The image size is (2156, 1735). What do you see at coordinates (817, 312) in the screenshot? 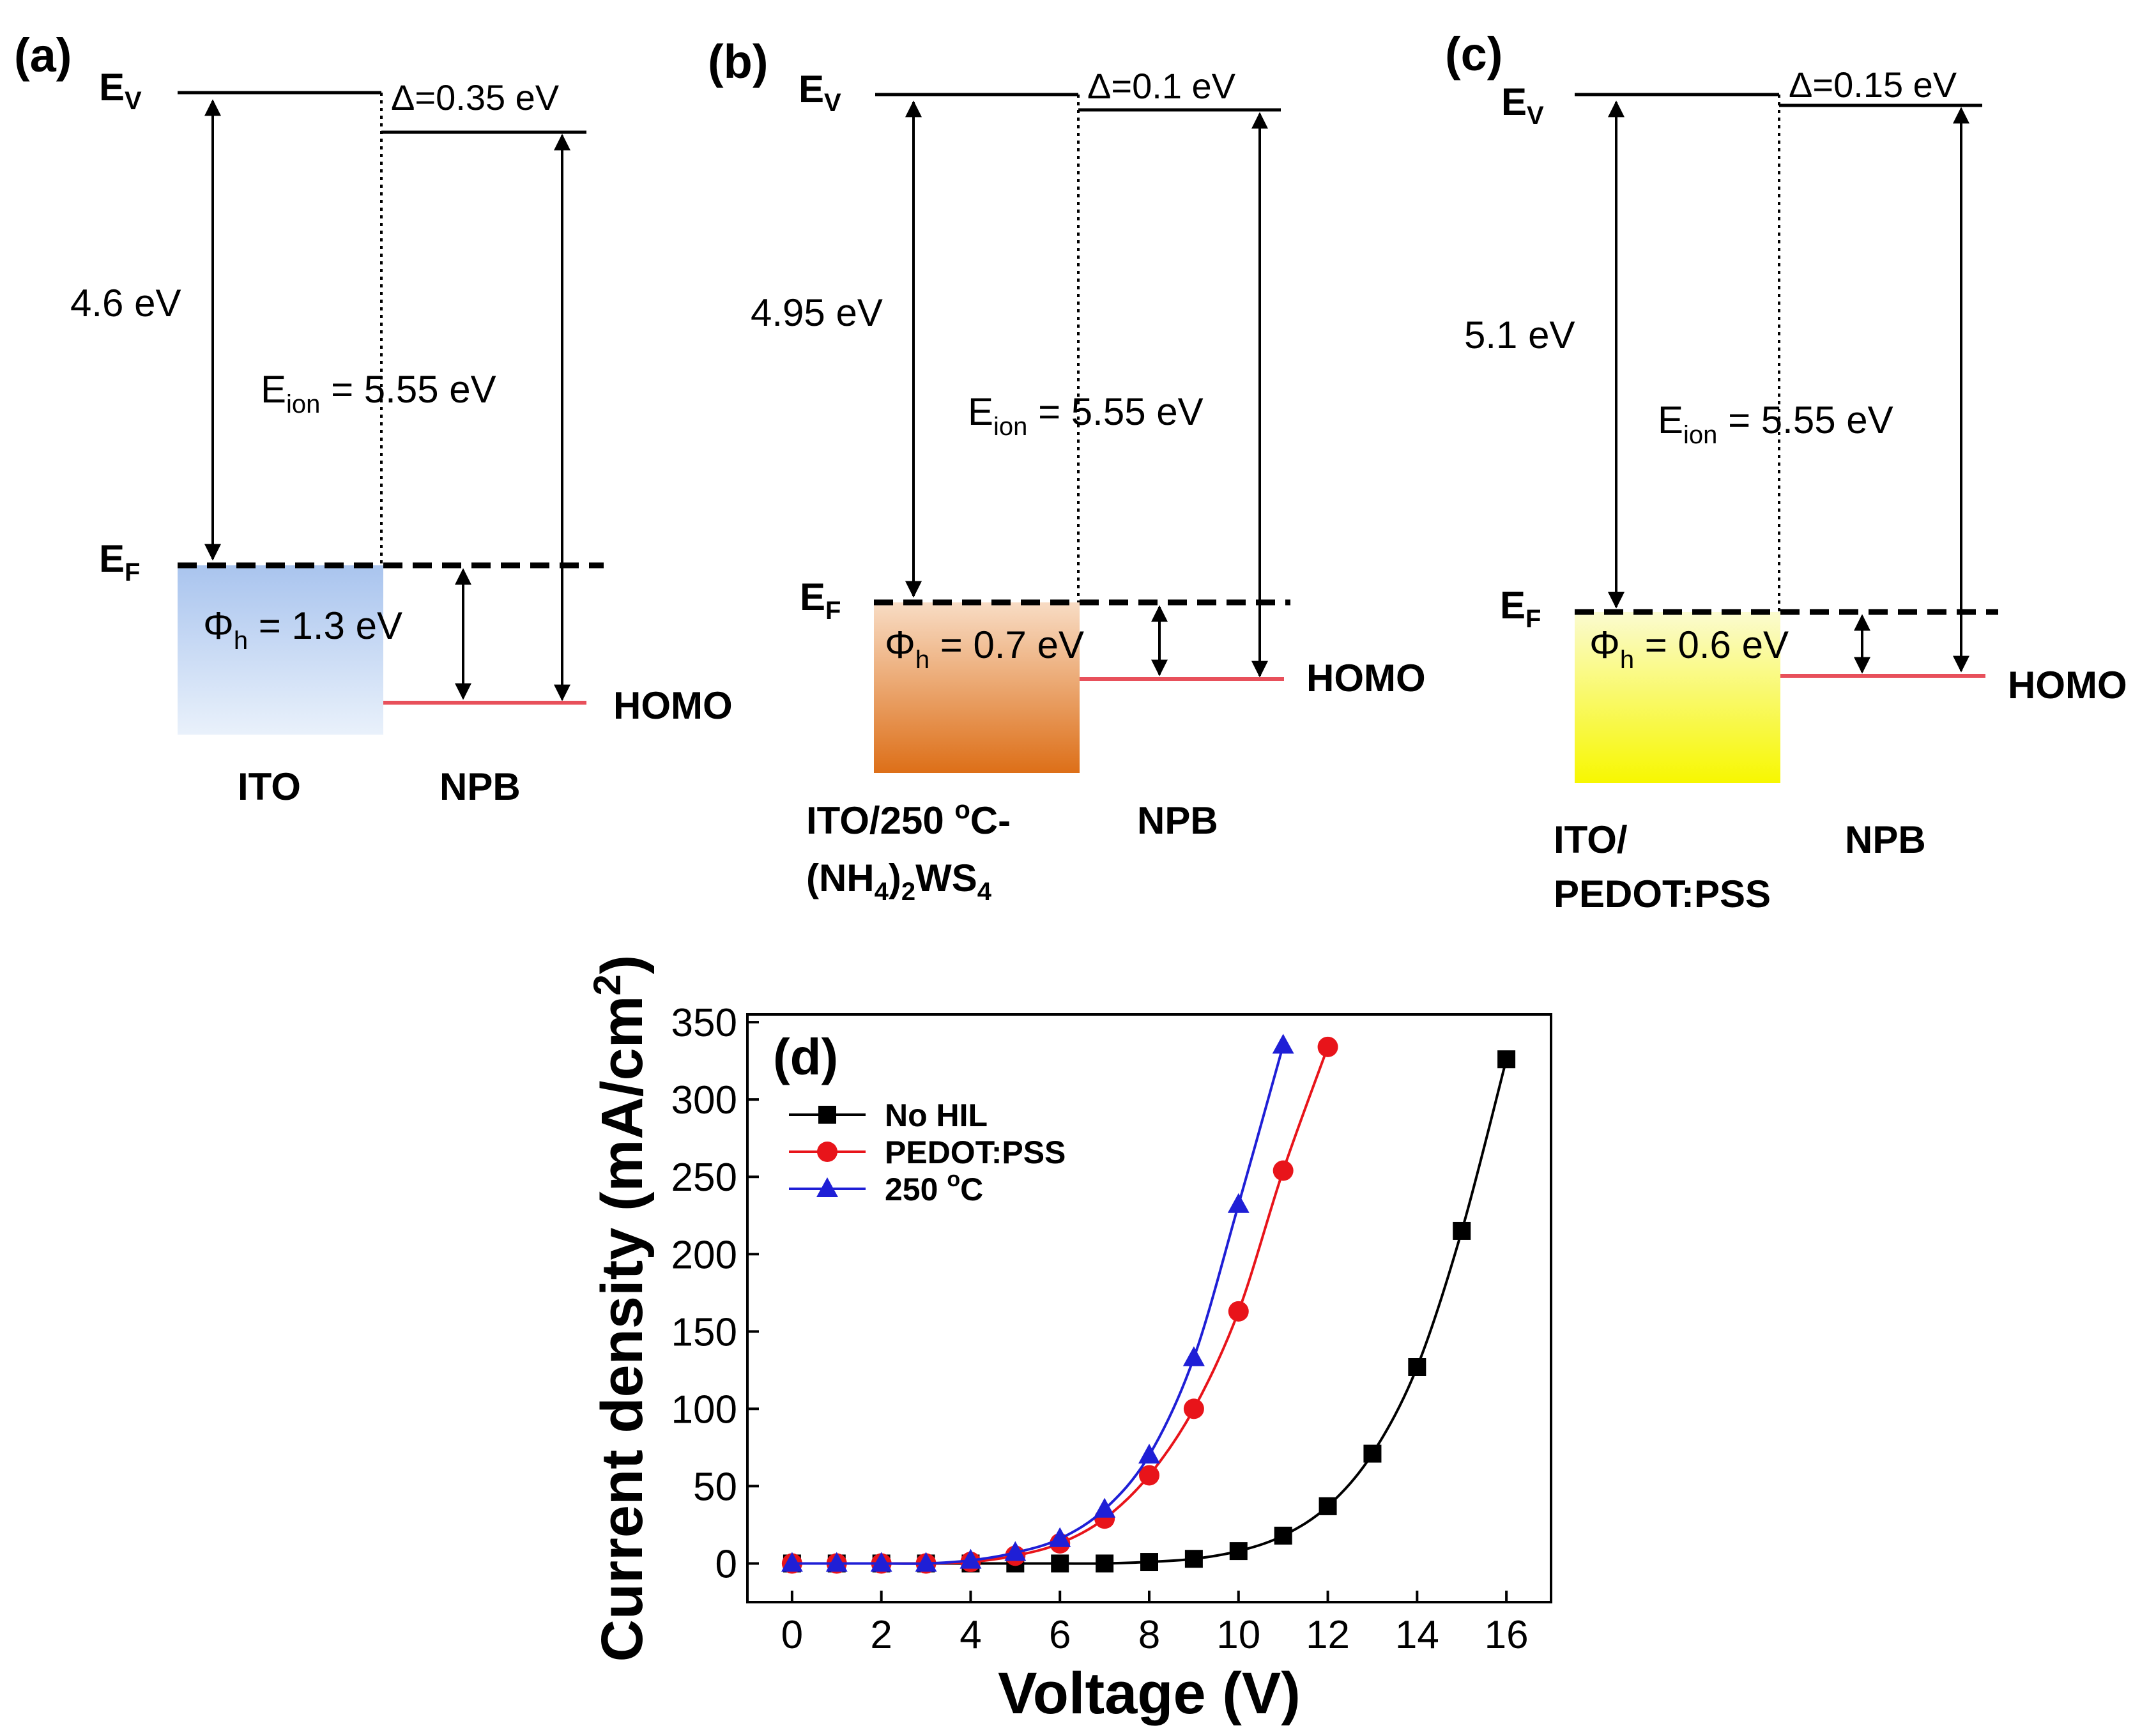
I see `panel-b-work-function: 4.95 eV` at bounding box center [817, 312].